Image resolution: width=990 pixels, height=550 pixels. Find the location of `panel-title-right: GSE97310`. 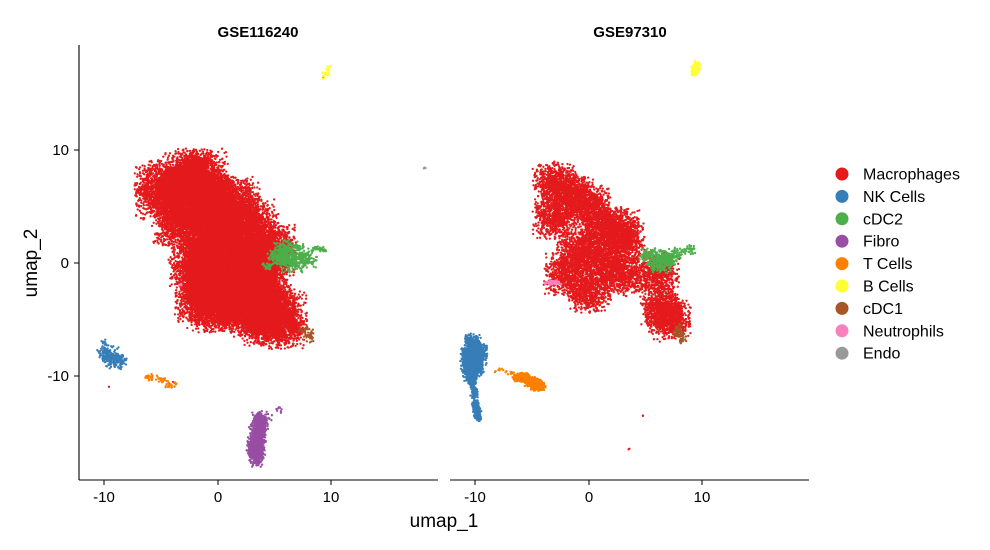

panel-title-right: GSE97310 is located at coordinates (629, 32).